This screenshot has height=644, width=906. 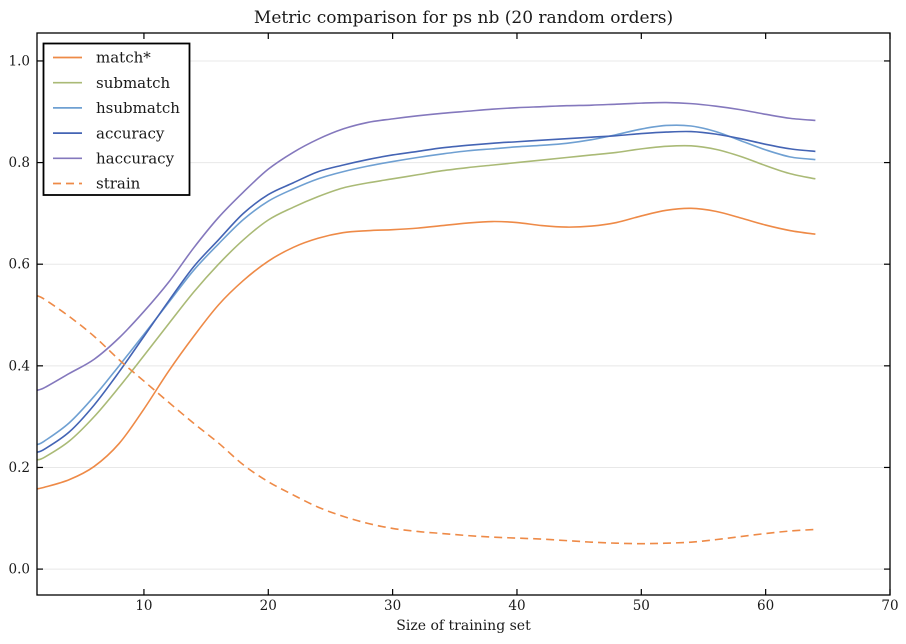 What do you see at coordinates (138, 108) in the screenshot?
I see `legend-label: hsubmatch` at bounding box center [138, 108].